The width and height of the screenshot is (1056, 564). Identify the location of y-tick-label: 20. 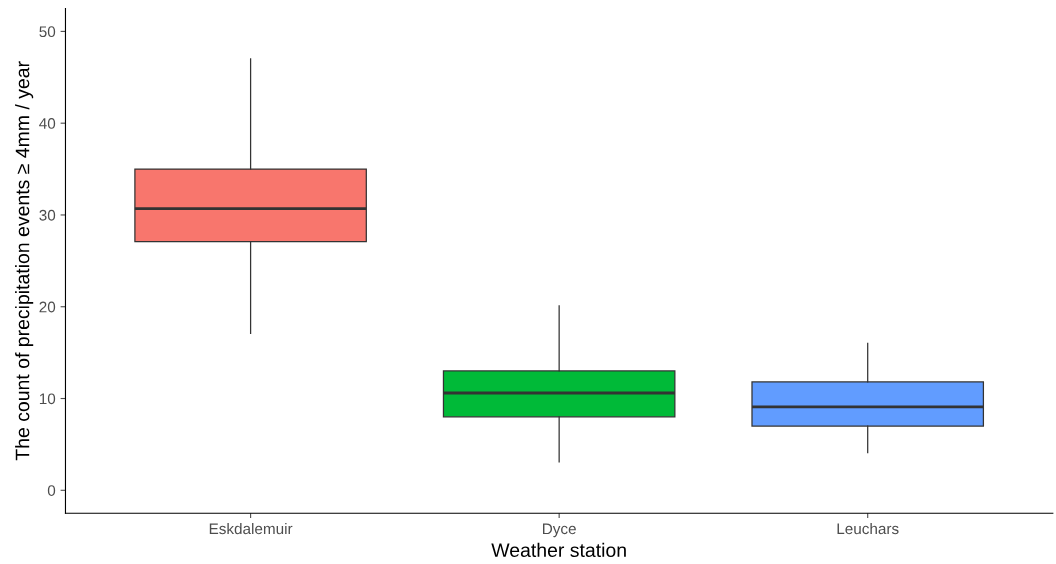
(47, 307).